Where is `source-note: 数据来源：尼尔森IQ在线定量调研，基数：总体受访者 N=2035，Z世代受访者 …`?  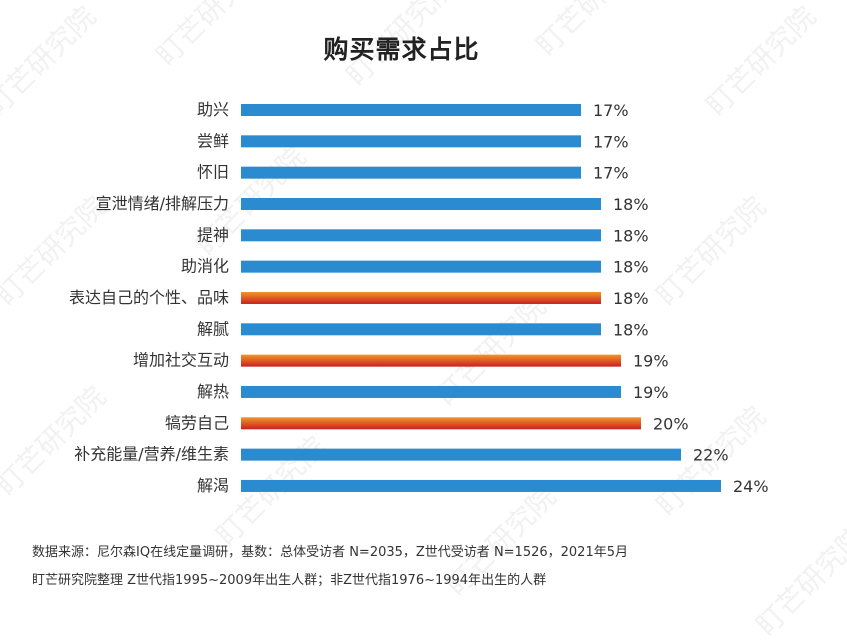
source-note: 数据来源：尼尔森IQ在线定量调研，基数：总体受访者 N=2035，Z世代受访者 … is located at coordinates (330, 552).